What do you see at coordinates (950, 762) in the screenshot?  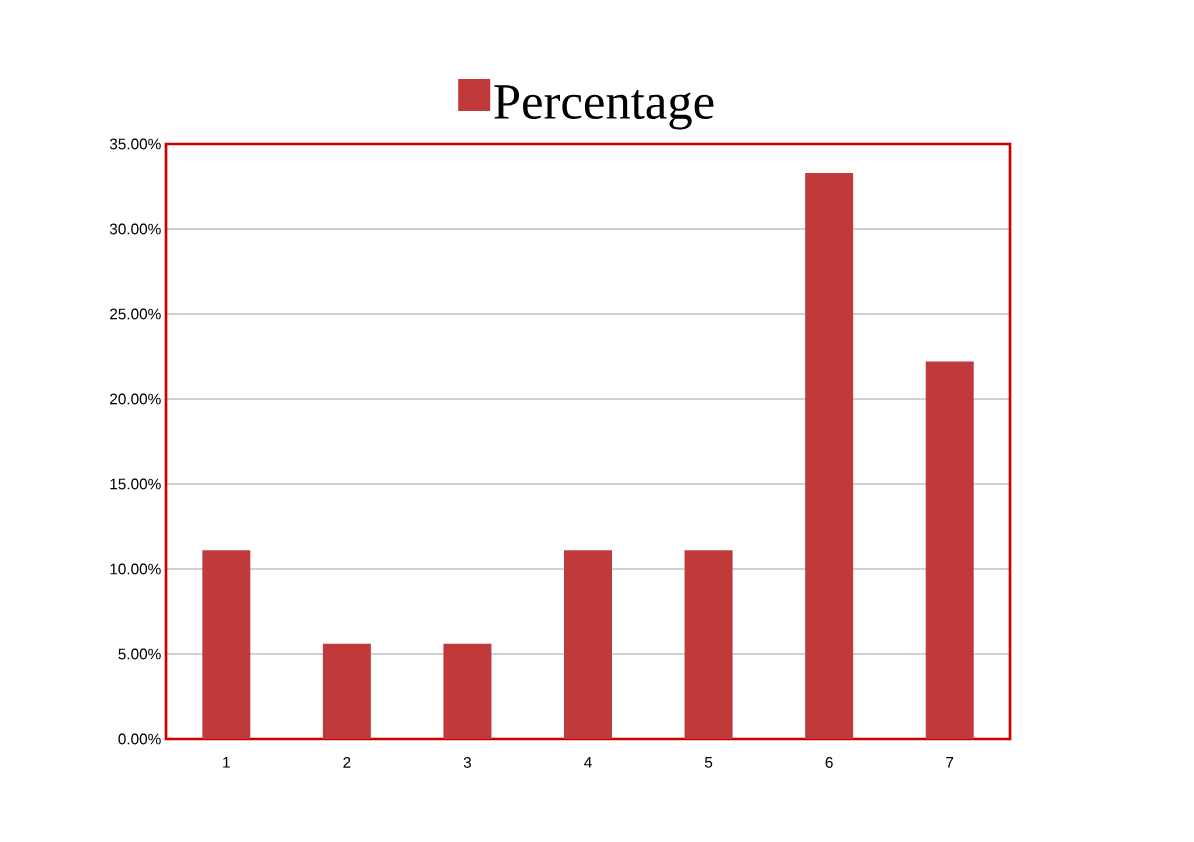 I see `x-tick-label: 7` at bounding box center [950, 762].